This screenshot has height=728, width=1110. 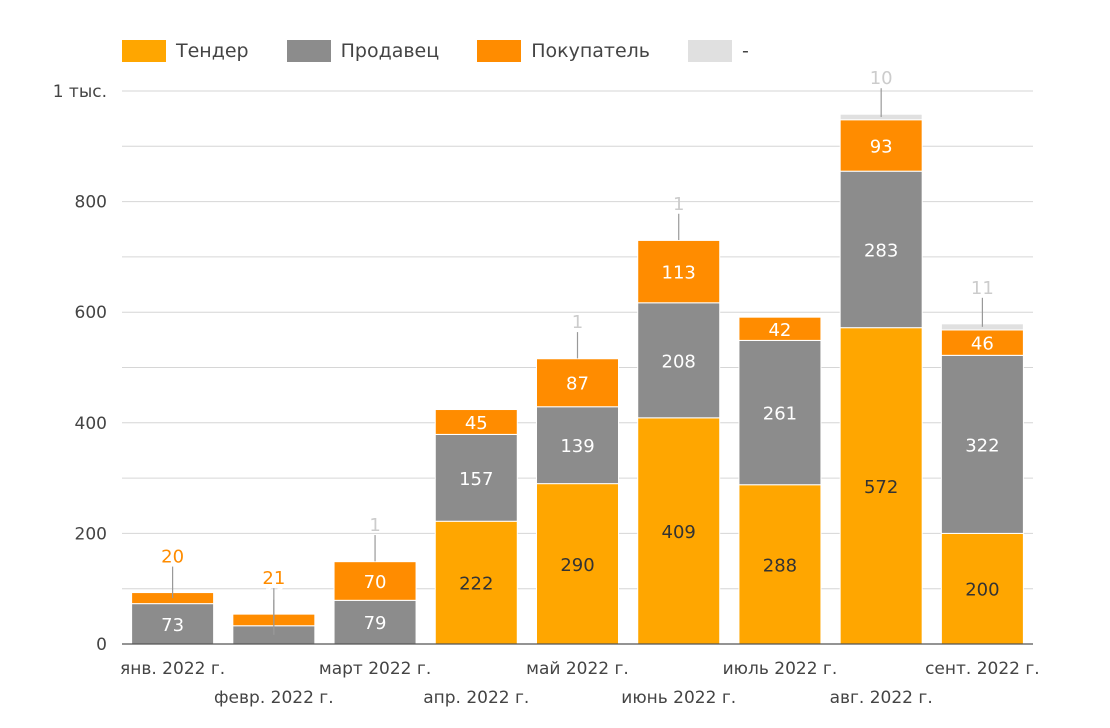 I want to click on data-label: 208, so click(x=679, y=361).